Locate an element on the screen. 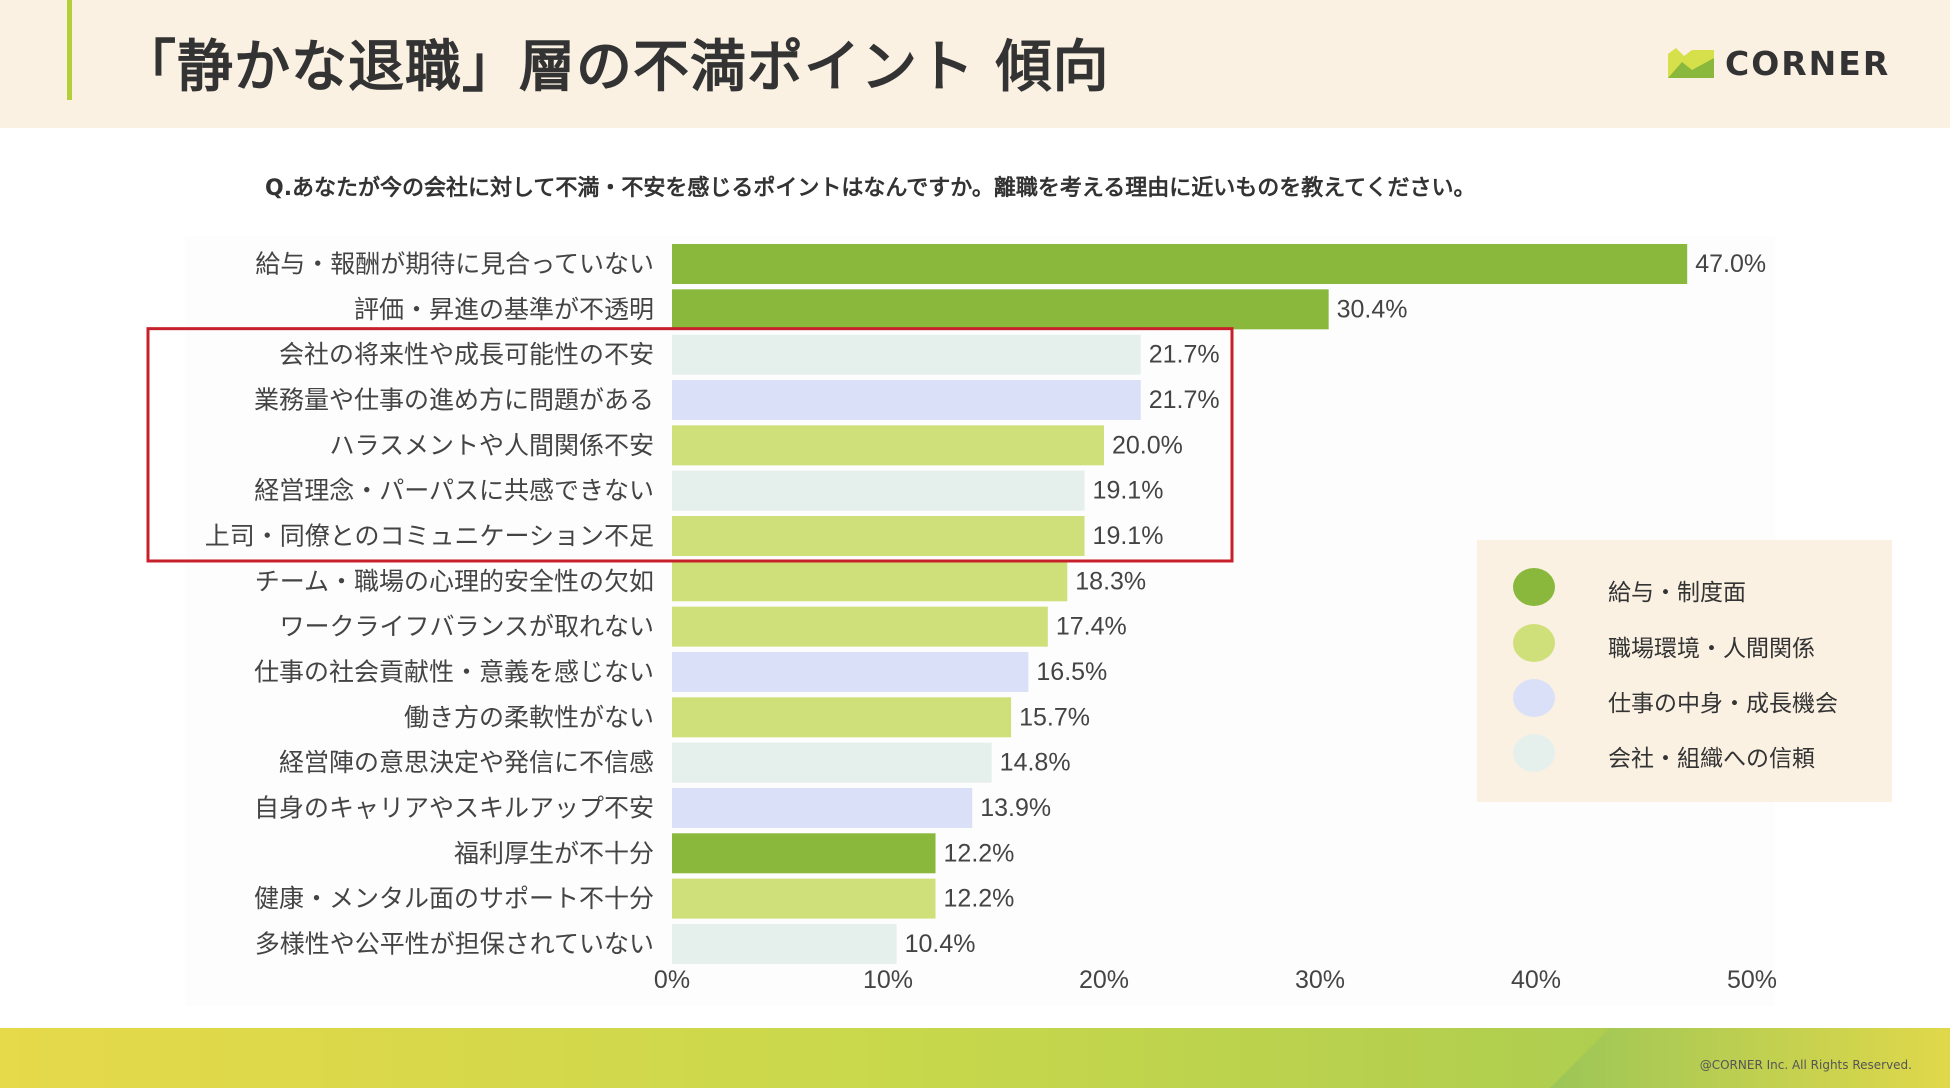 This screenshot has width=1950, height=1088. category-label-5: 経営理念・パーパスに共感できない is located at coordinates (454, 490).